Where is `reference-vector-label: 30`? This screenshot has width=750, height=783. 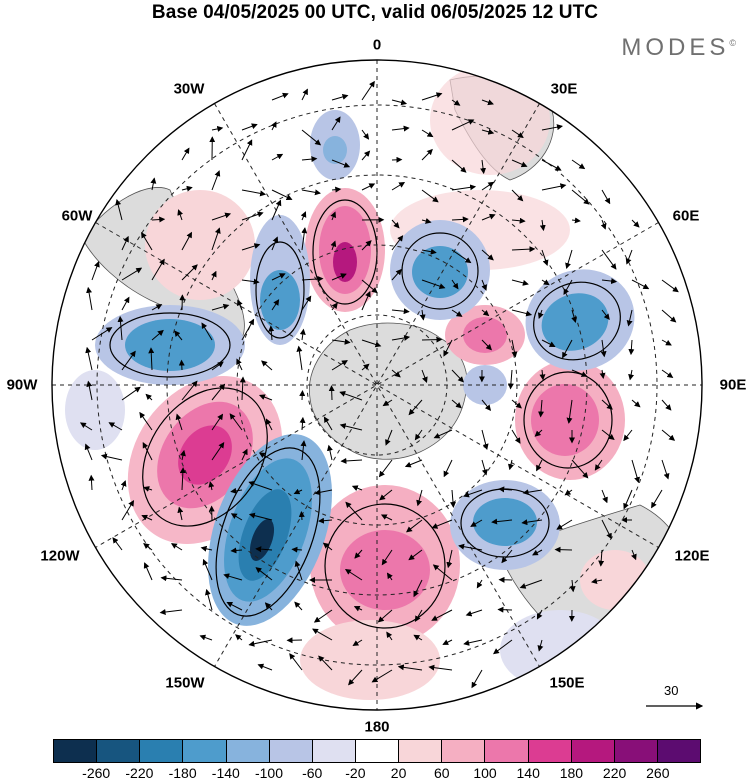 reference-vector-label: 30 is located at coordinates (671, 690).